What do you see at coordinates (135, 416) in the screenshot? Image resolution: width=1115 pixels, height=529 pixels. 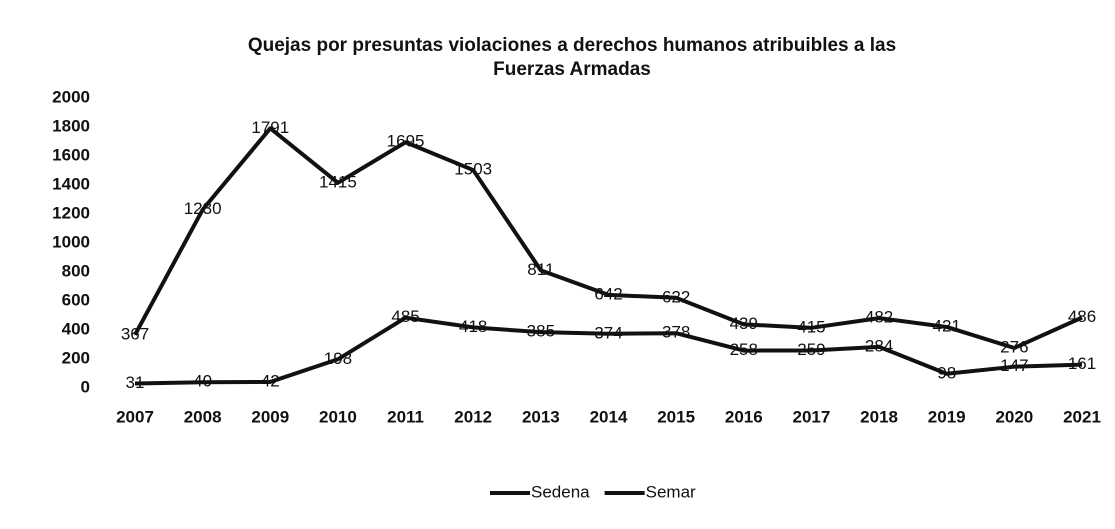 I see `x-tick-label: 2007` at bounding box center [135, 416].